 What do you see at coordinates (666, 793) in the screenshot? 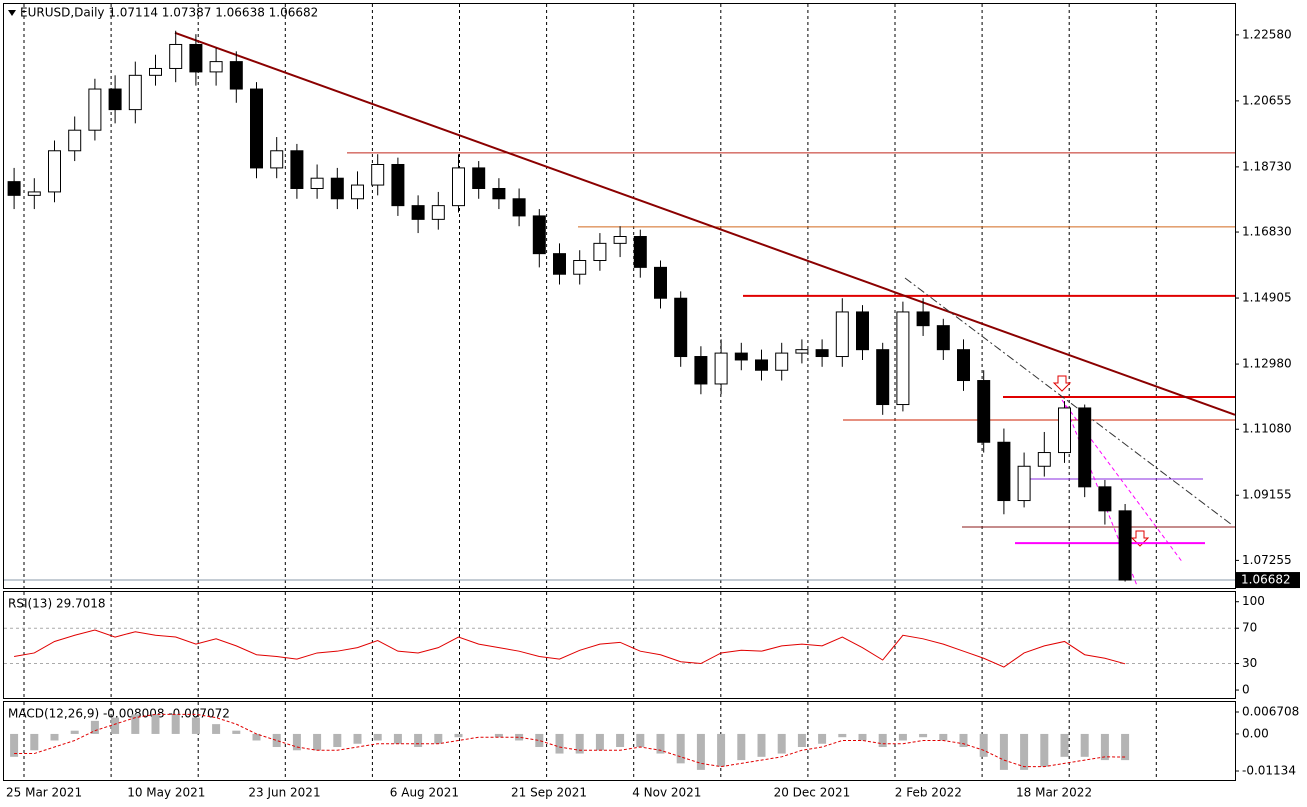
I see `x-tick-label: 4 Nov 2021` at bounding box center [666, 793].